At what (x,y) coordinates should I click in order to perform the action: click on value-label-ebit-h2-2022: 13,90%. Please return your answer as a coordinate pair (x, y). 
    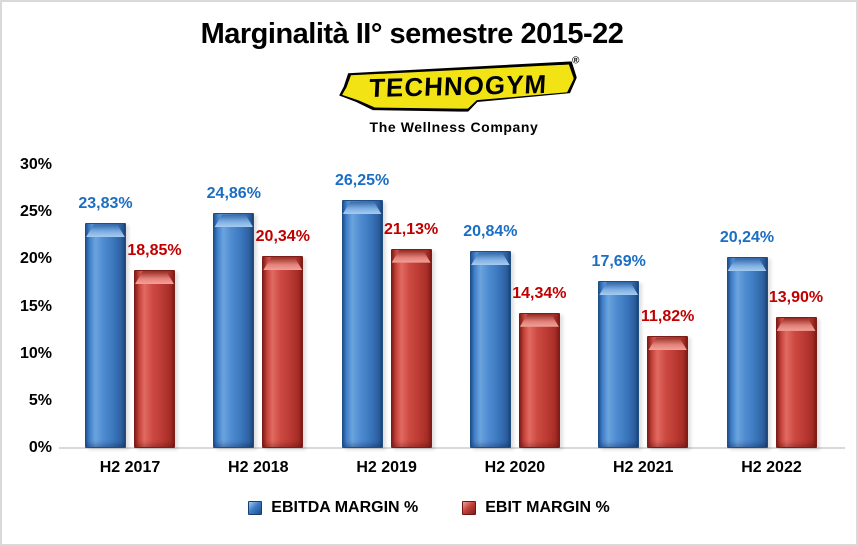
    Looking at the image, I should click on (796, 297).